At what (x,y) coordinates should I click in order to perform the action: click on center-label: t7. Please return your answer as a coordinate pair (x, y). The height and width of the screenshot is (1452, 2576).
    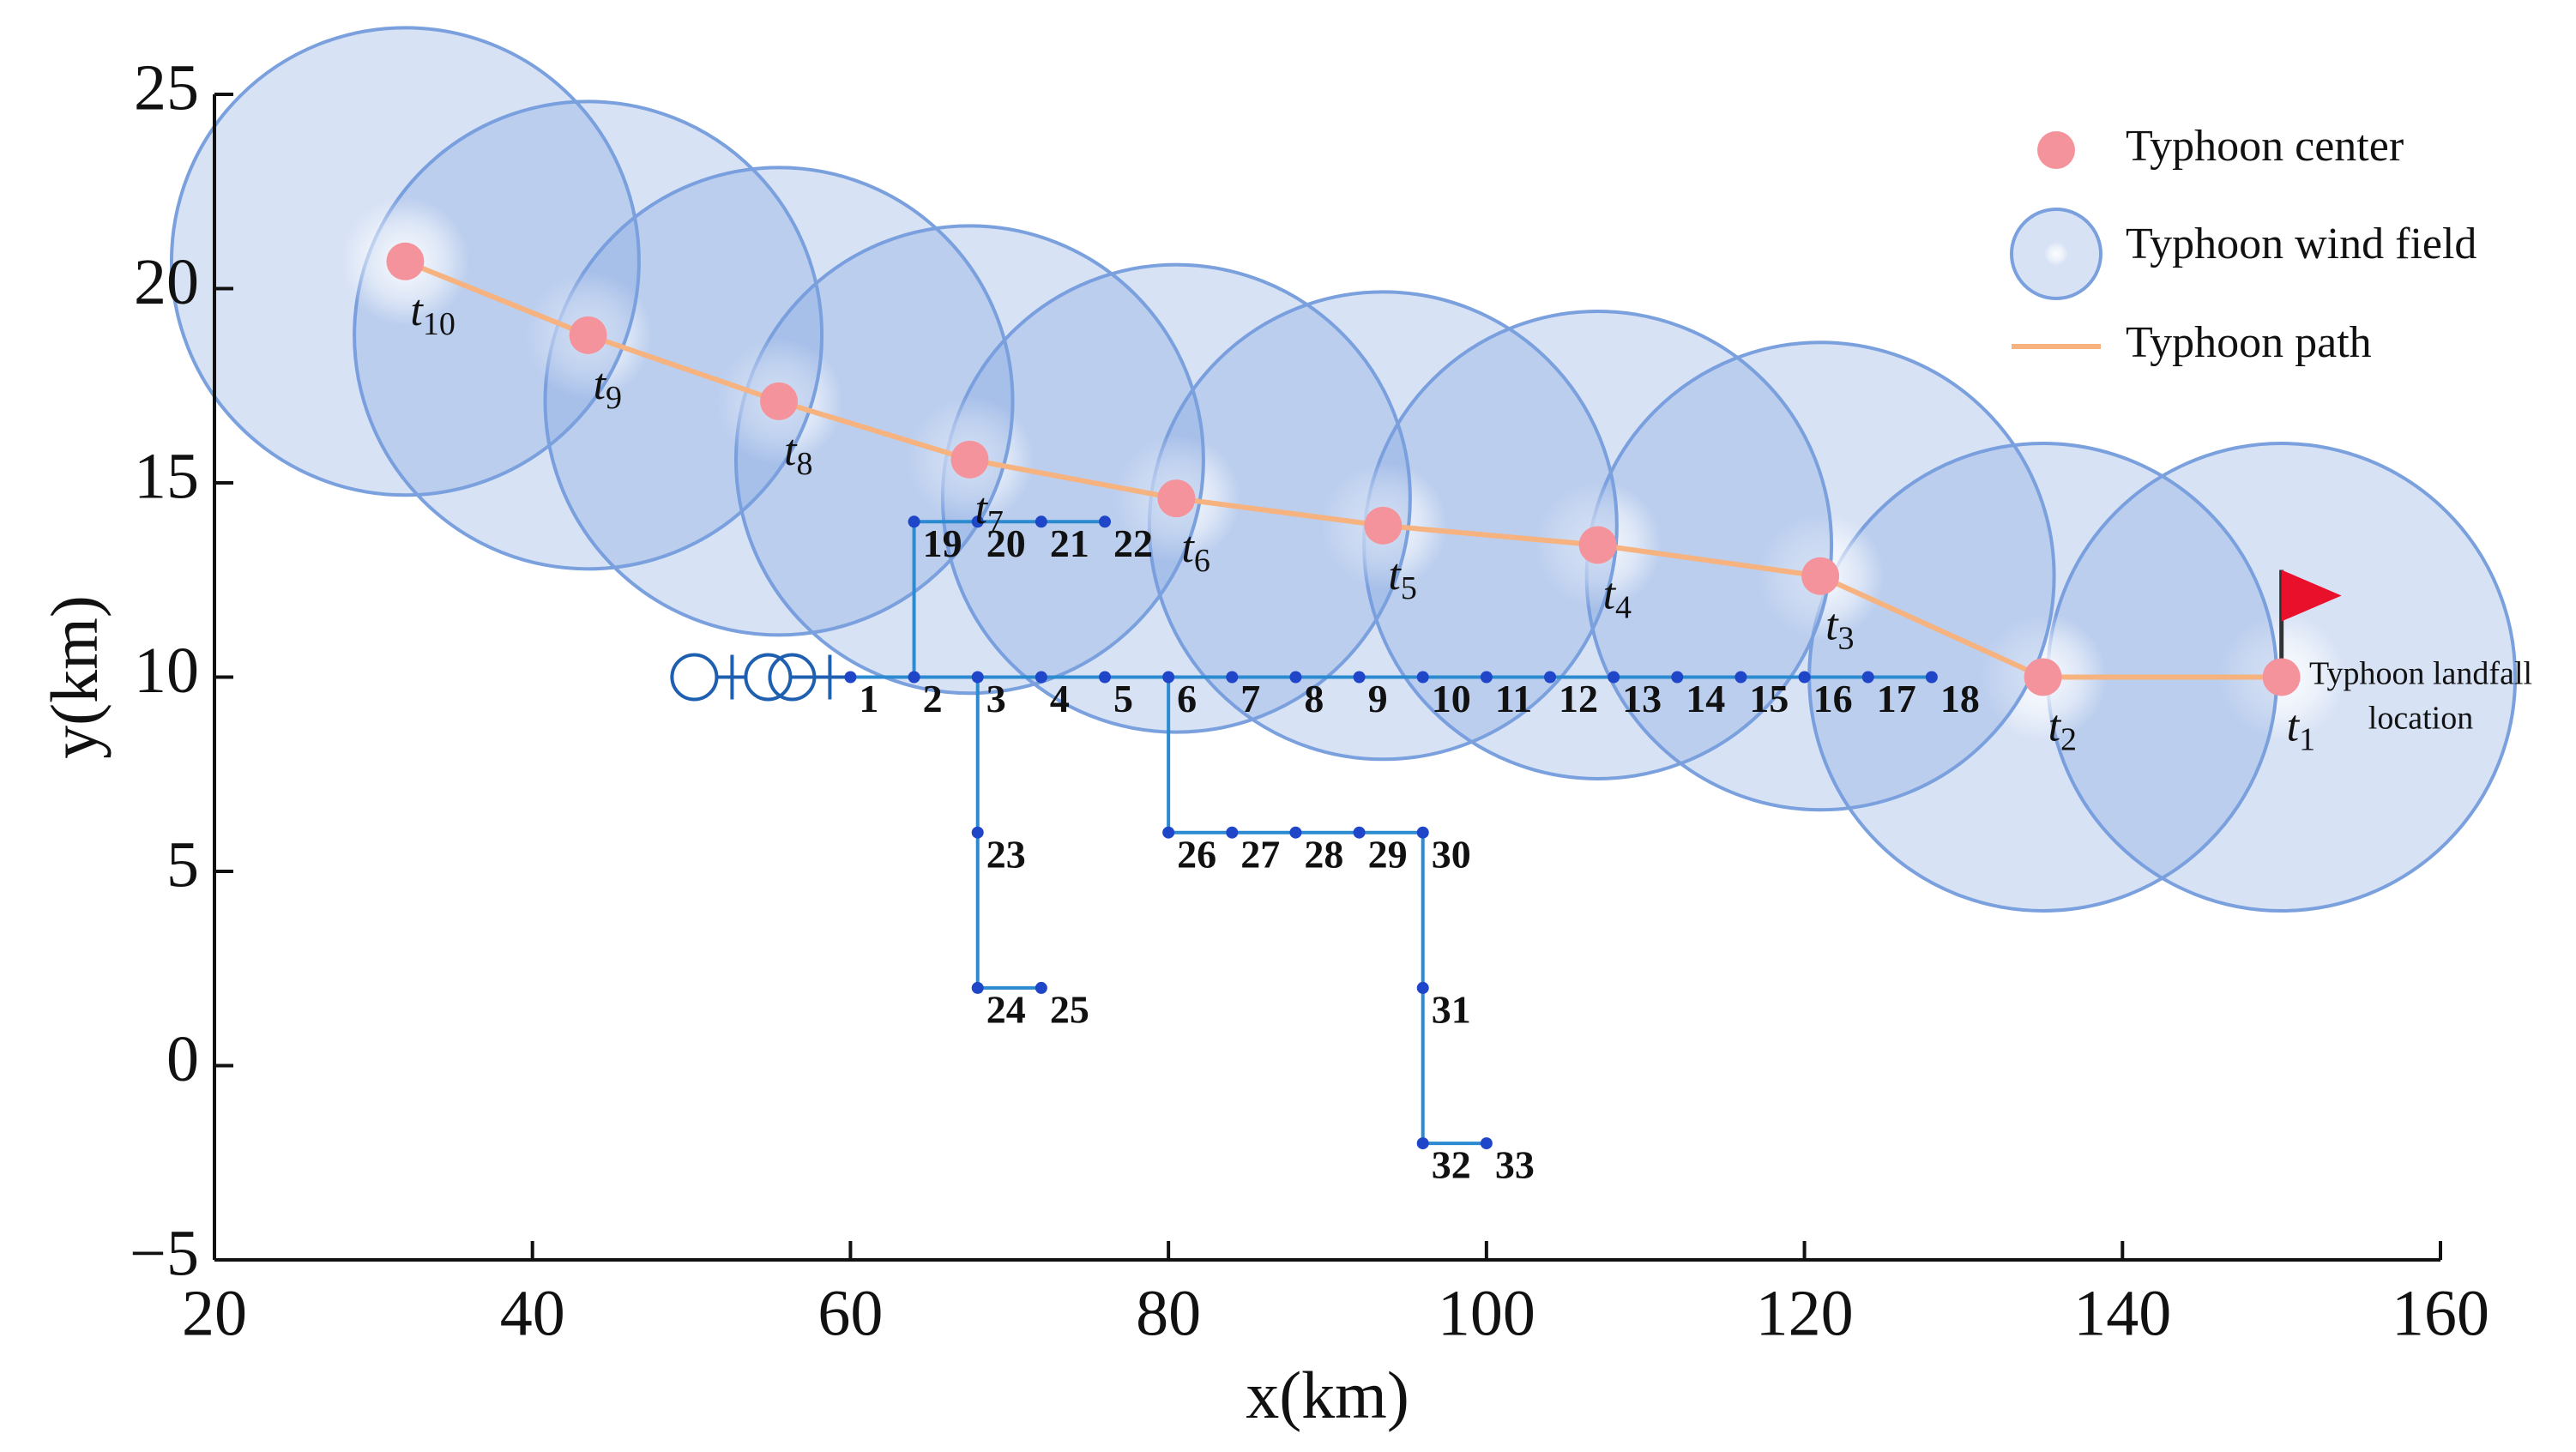
    Looking at the image, I should click on (988, 512).